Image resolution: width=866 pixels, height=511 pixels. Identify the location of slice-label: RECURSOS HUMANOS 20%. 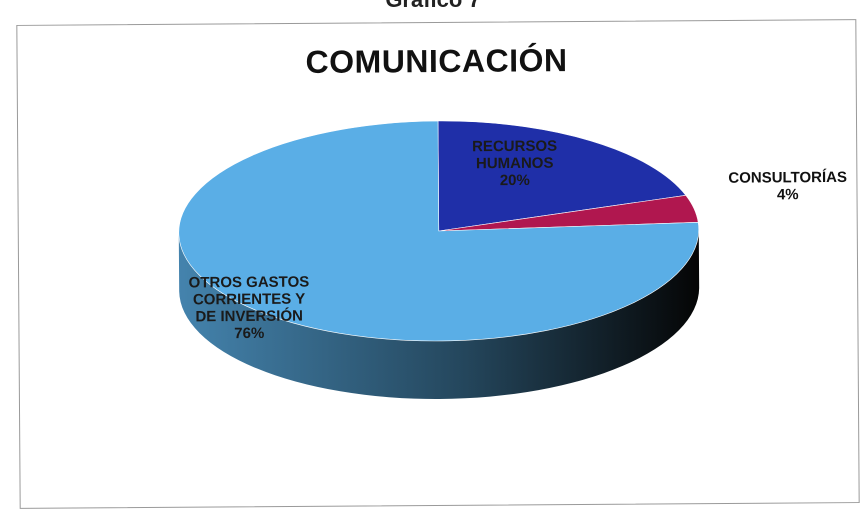
(514, 164).